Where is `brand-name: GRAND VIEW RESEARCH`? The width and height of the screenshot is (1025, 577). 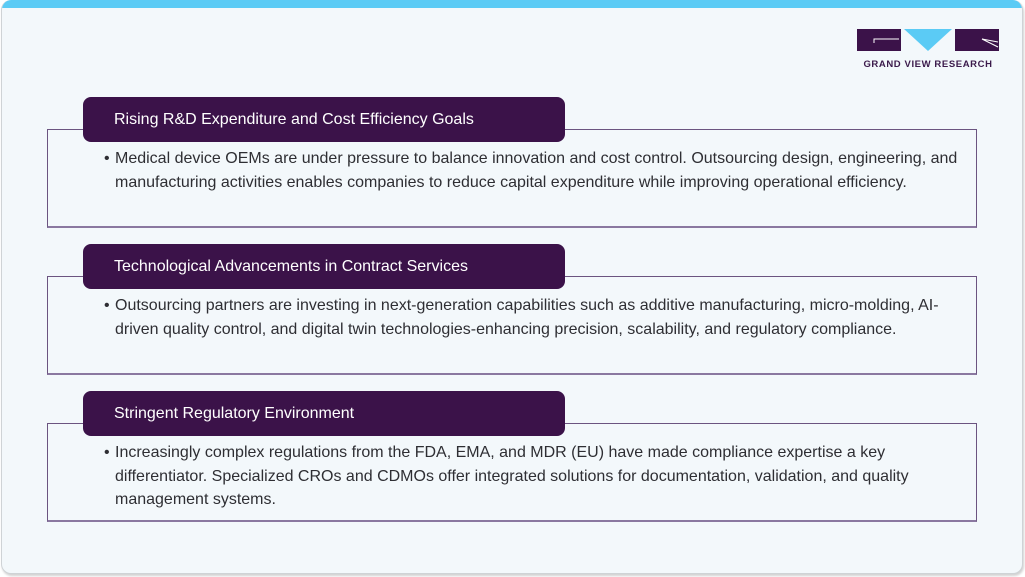
brand-name: GRAND VIEW RESEARCH is located at coordinates (928, 64).